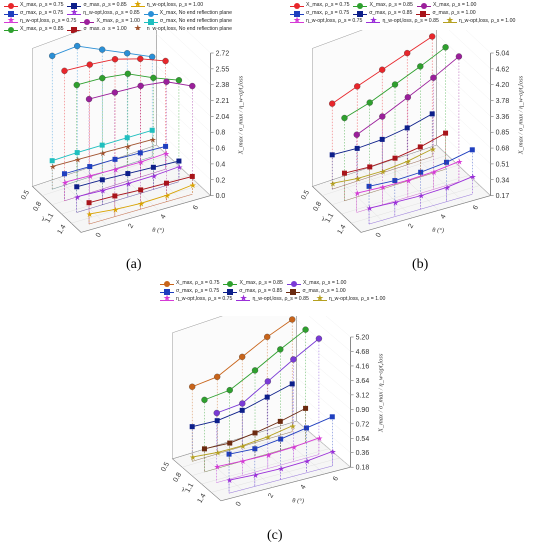 The image size is (550, 549). What do you see at coordinates (196, 207) in the screenshot?
I see `y-tick-label: 6` at bounding box center [196, 207].